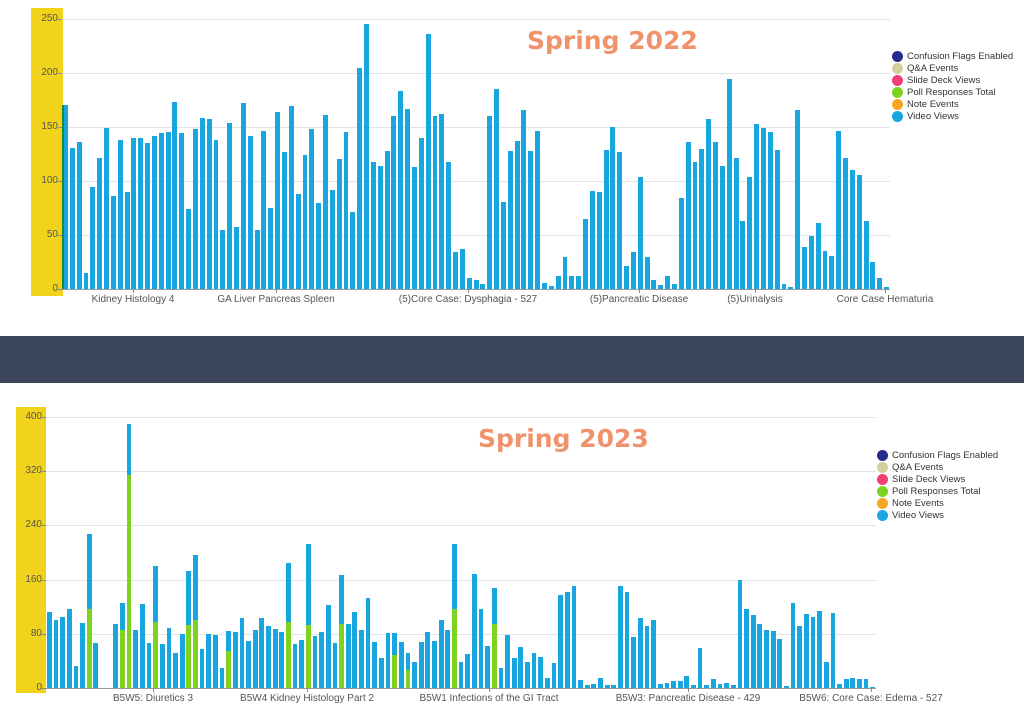 The image size is (1024, 715). Describe the element at coordinates (937, 467) in the screenshot. I see `legend-item: Q&A Events` at that location.